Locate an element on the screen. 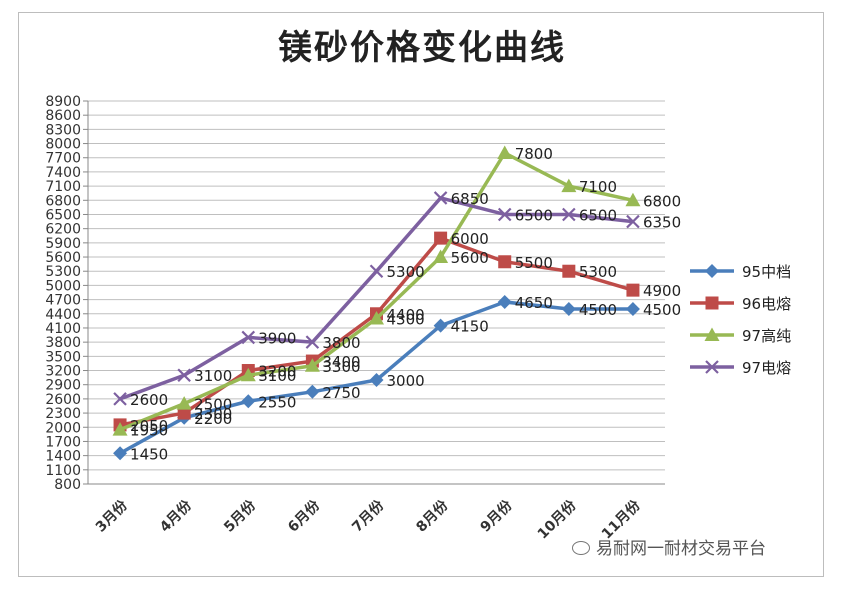  y-tick-label: 5000 is located at coordinates (63, 286).